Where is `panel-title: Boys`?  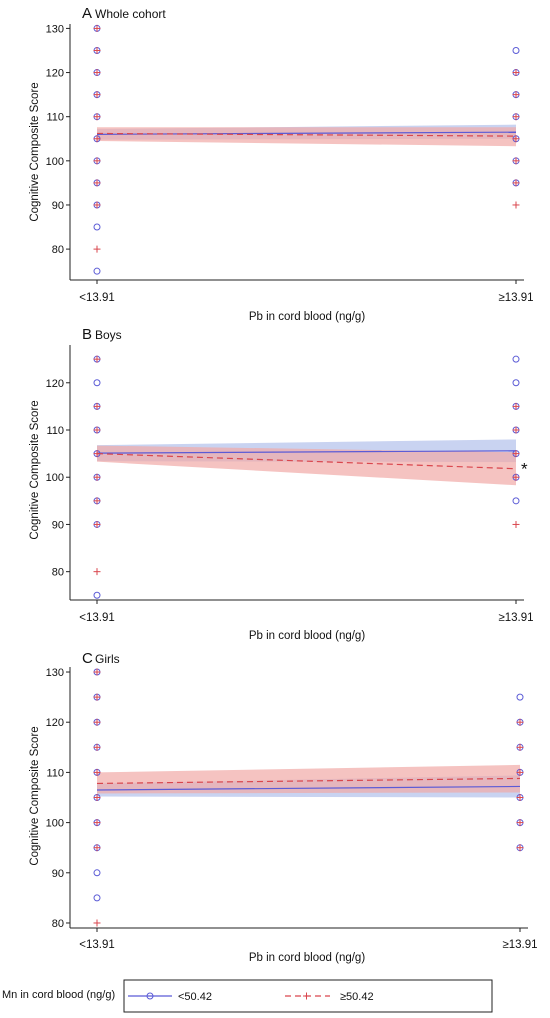
panel-title: Boys is located at coordinates (108, 335).